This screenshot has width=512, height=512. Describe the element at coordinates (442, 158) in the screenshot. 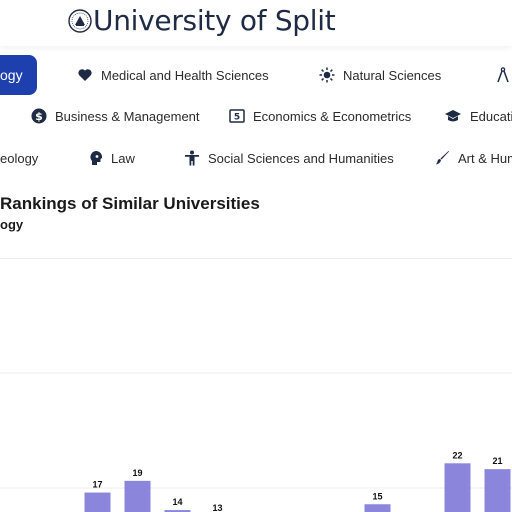

I see `brush-icon` at that location.